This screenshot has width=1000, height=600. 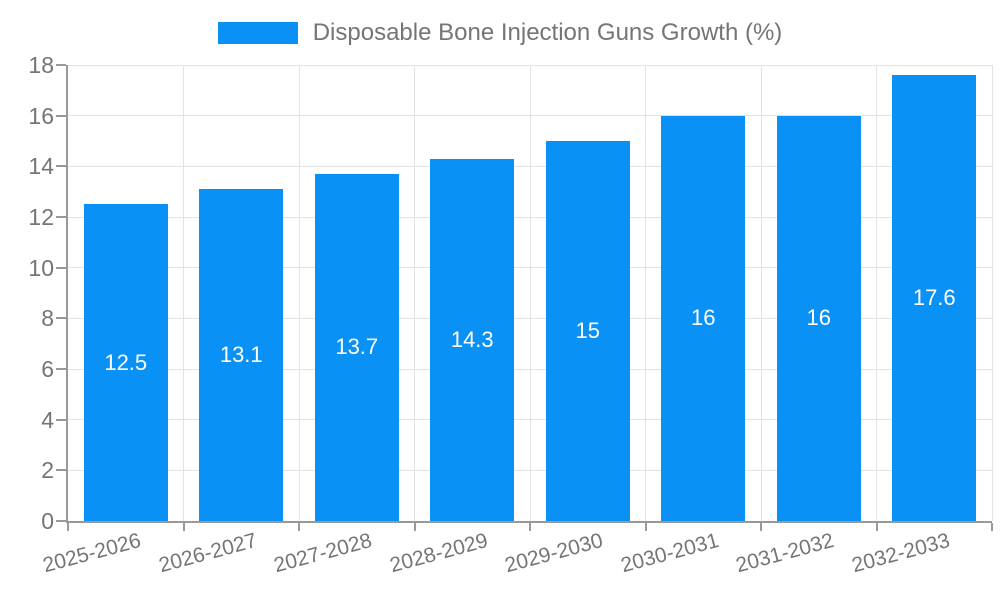 I want to click on bar-value-label: 12.5, so click(x=126, y=362).